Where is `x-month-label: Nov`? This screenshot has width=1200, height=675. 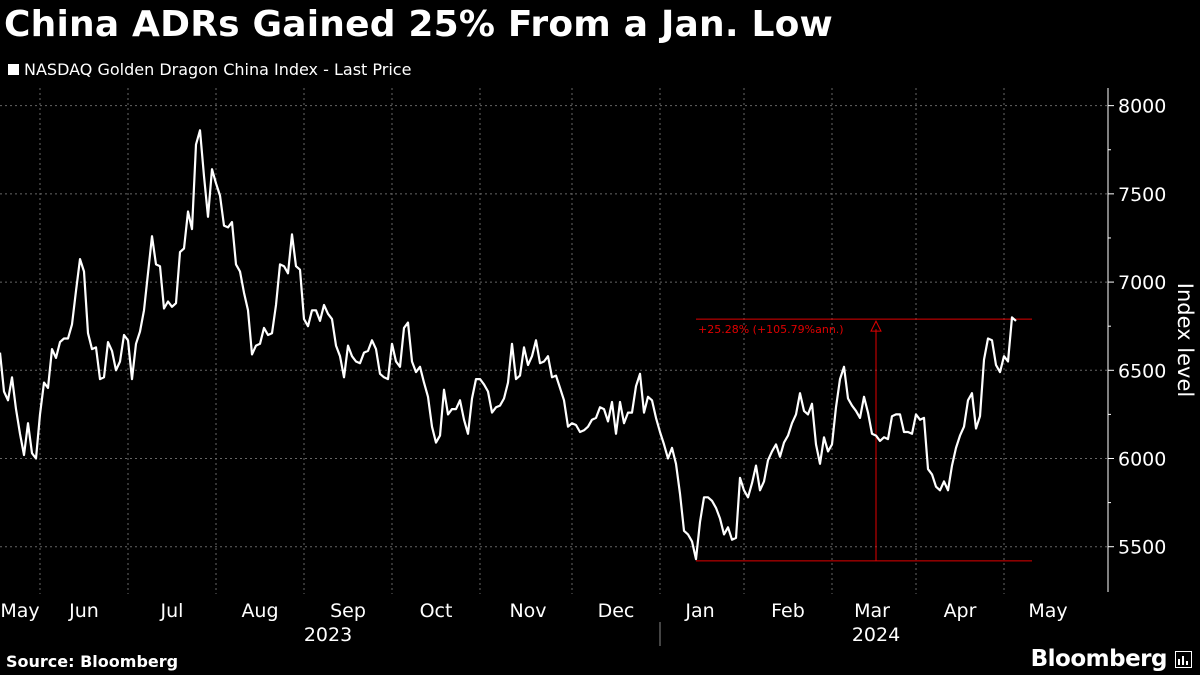
x-month-label: Nov is located at coordinates (527, 611).